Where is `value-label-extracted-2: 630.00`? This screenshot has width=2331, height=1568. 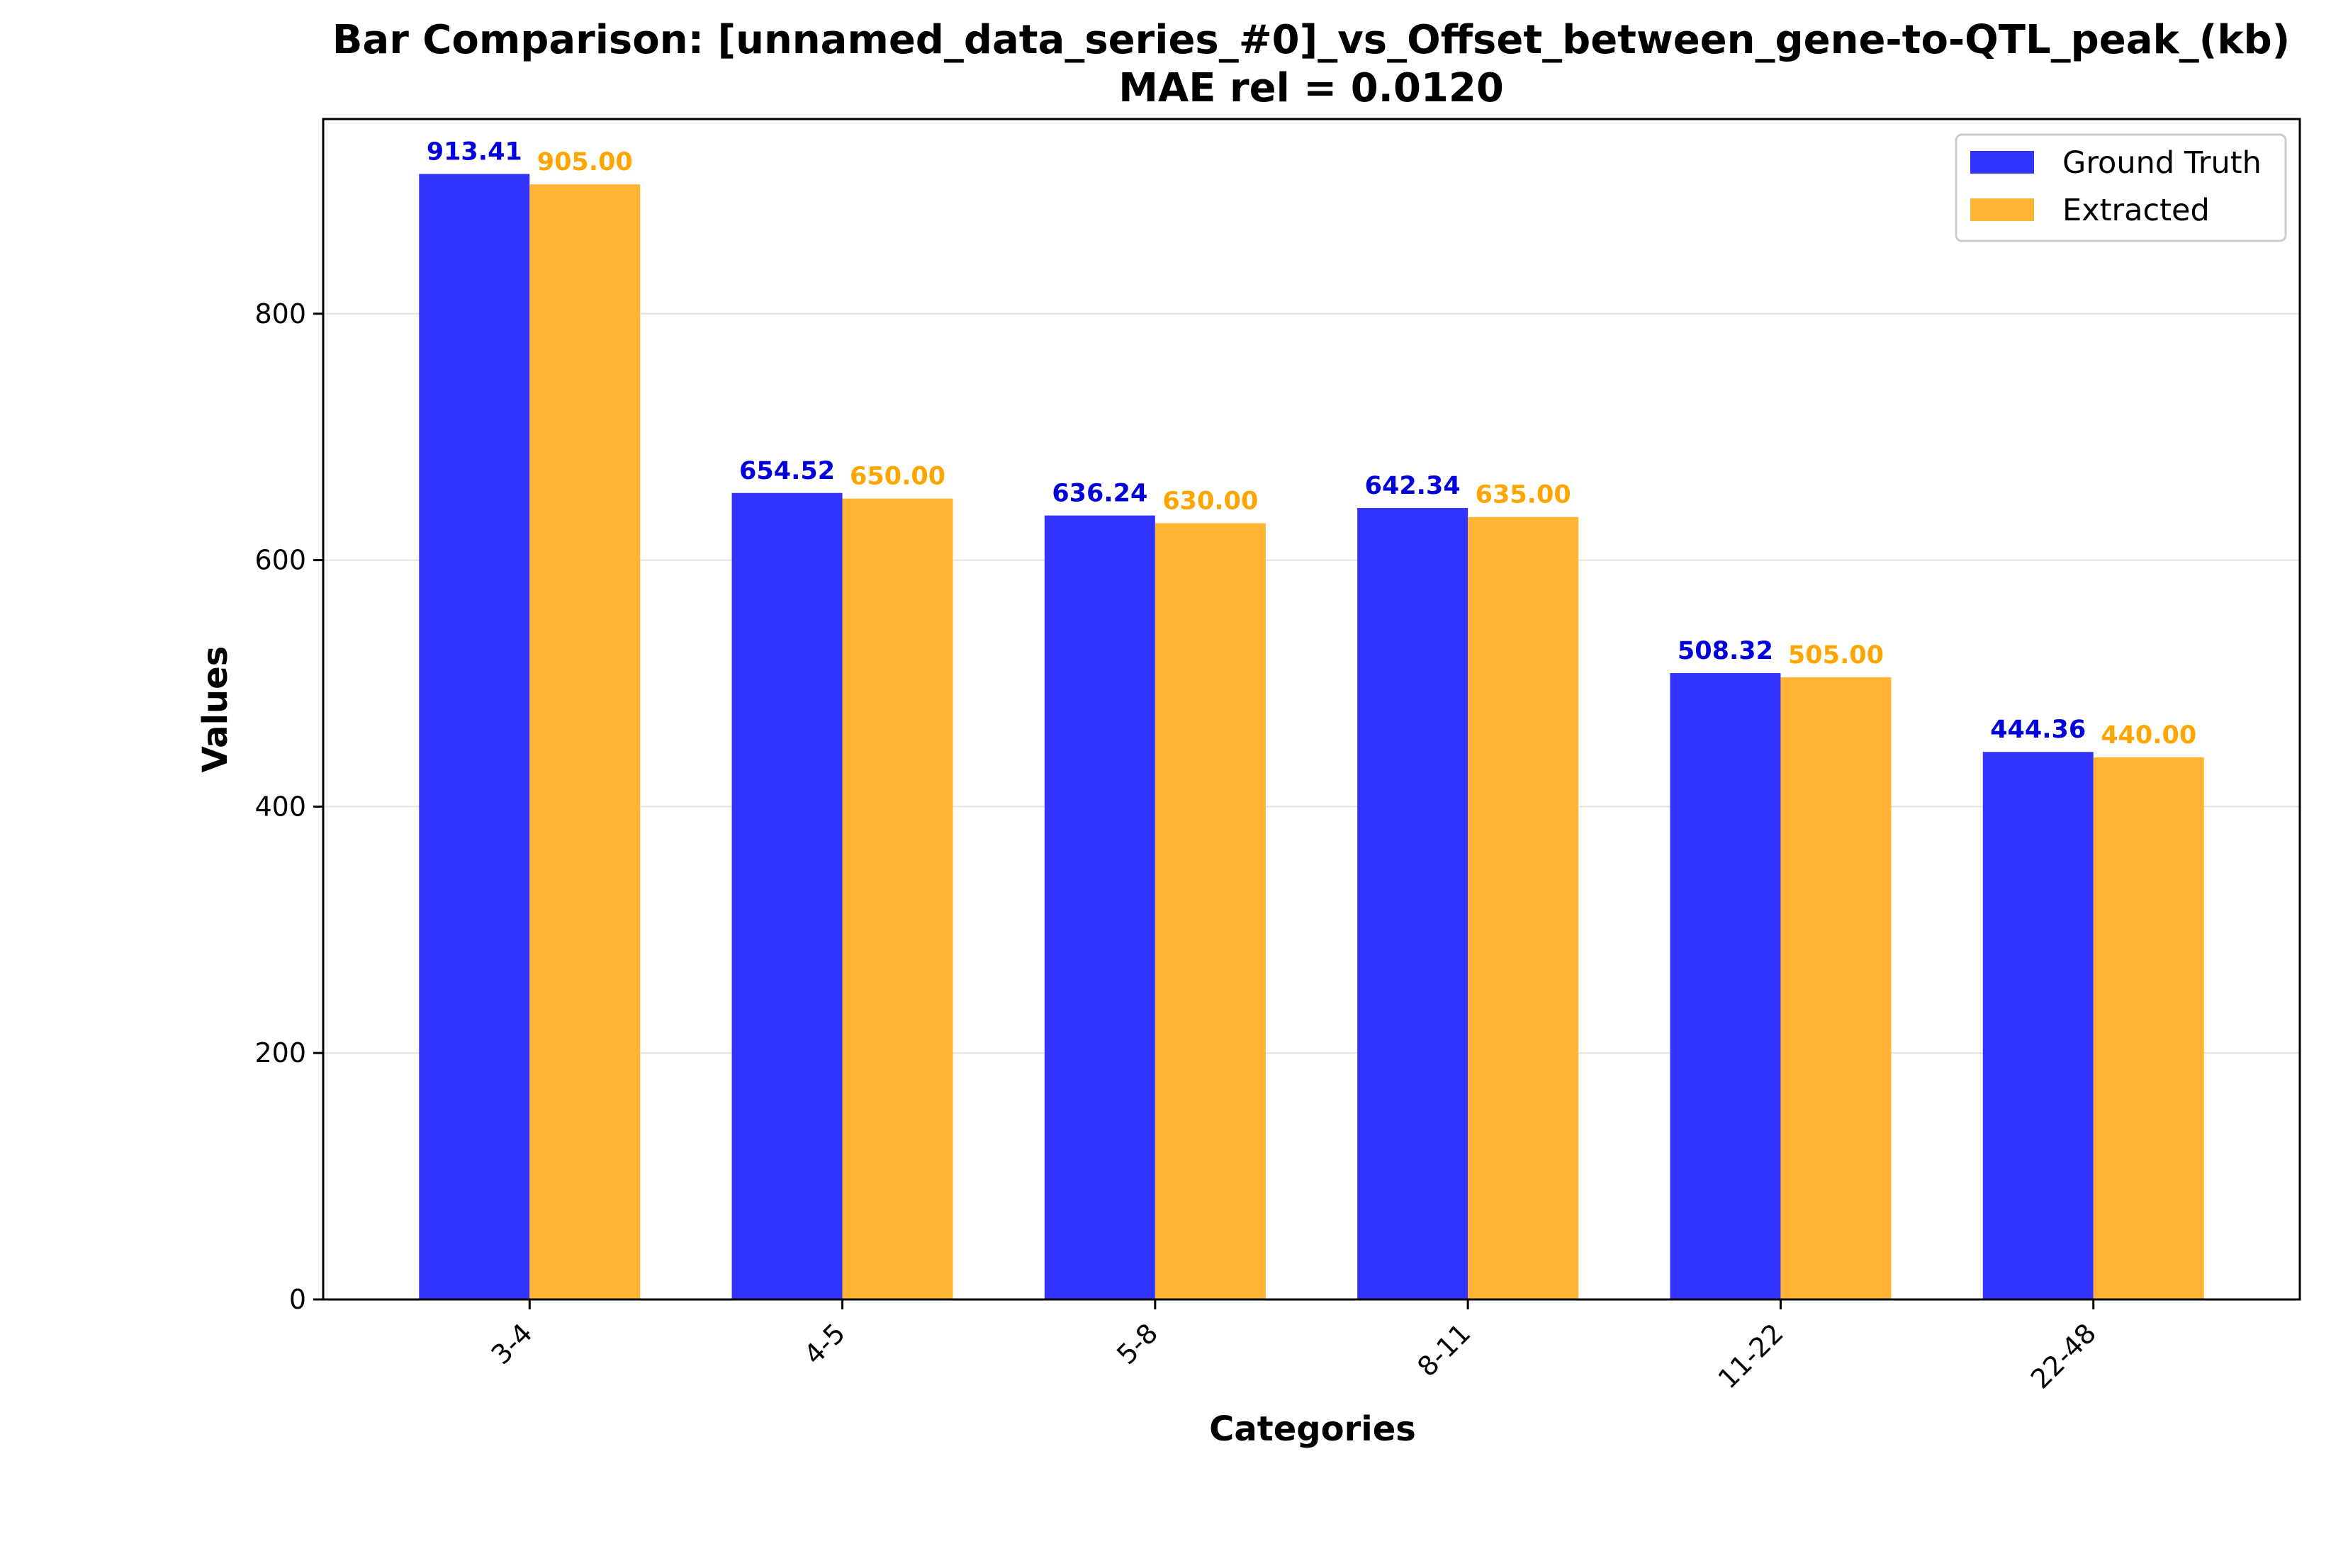 value-label-extracted-2: 630.00 is located at coordinates (1210, 501).